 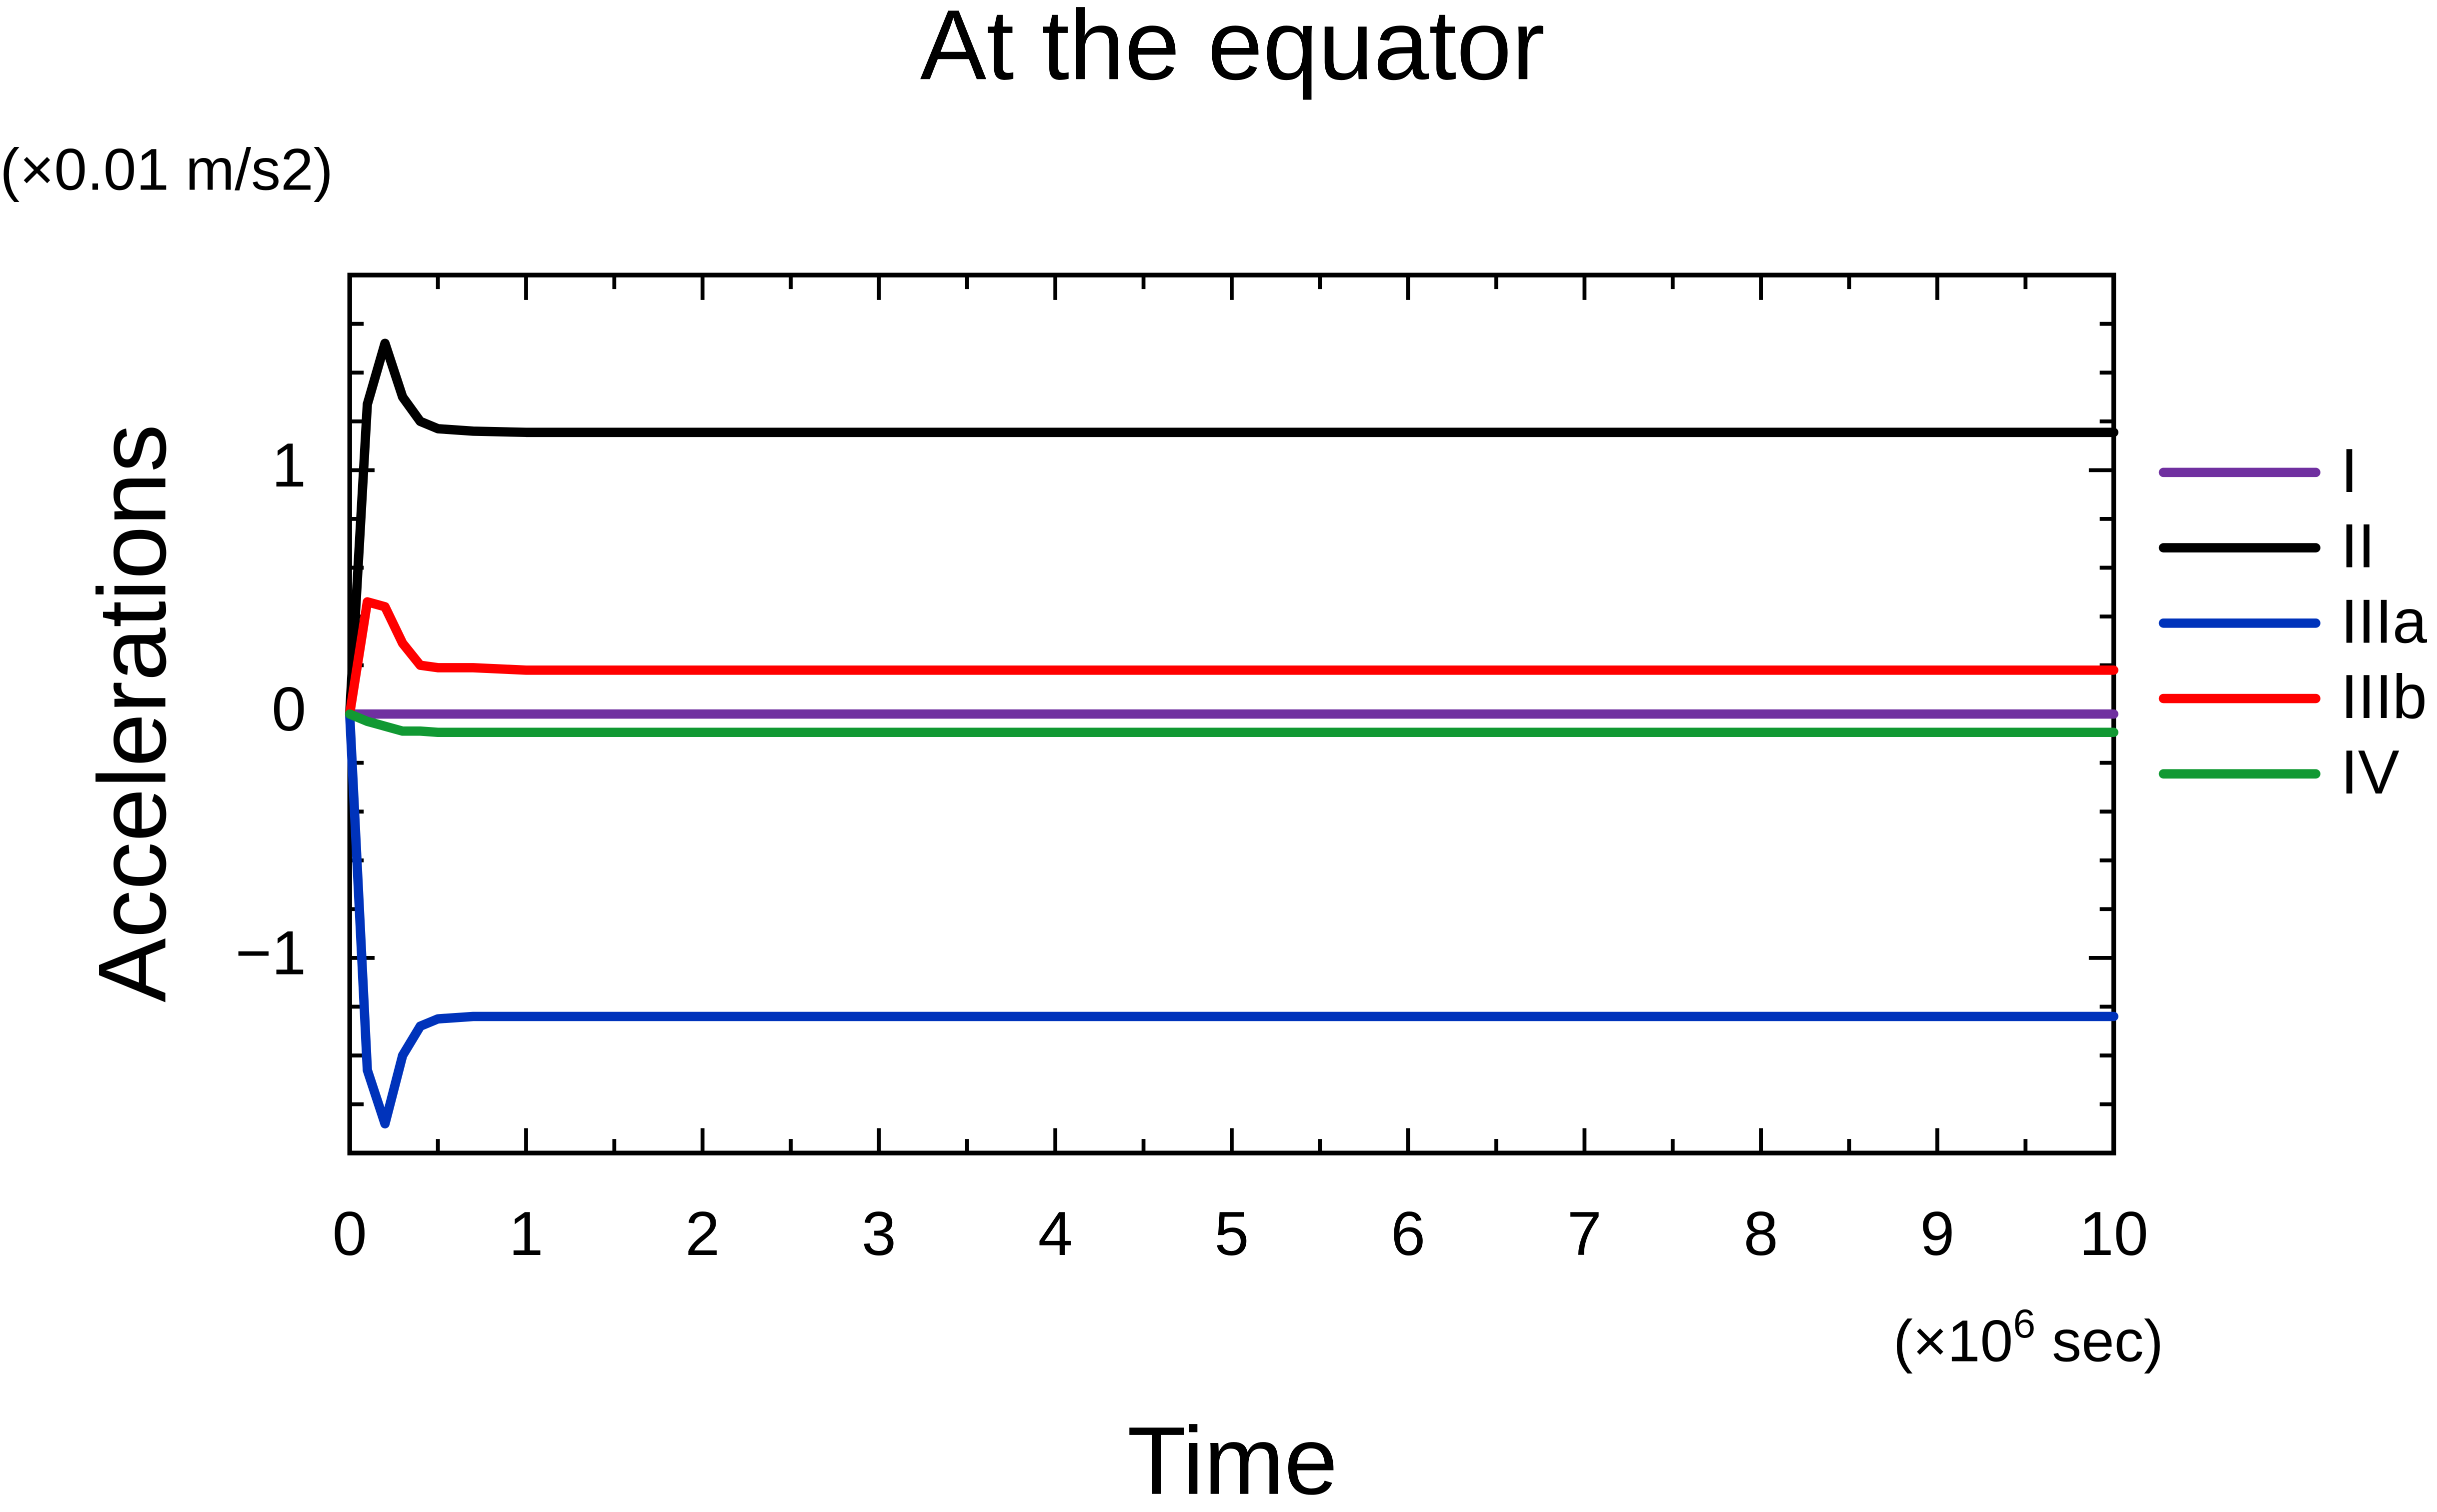 What do you see at coordinates (1408, 1233) in the screenshot?
I see `x-tick-label: 6` at bounding box center [1408, 1233].